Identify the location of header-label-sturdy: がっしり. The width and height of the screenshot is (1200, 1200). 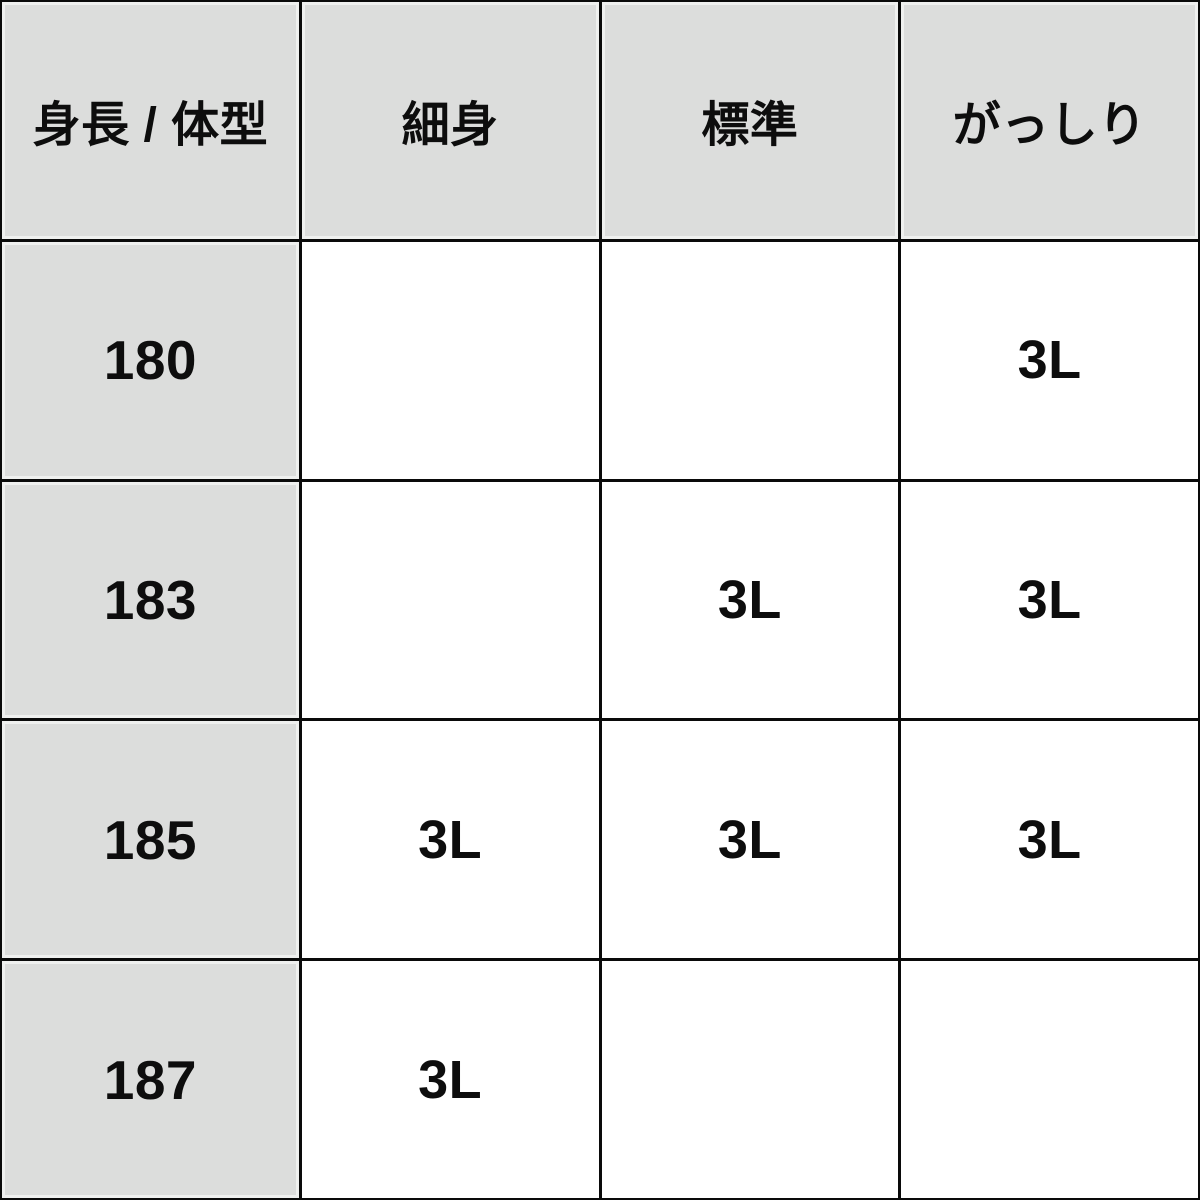
(1049, 126).